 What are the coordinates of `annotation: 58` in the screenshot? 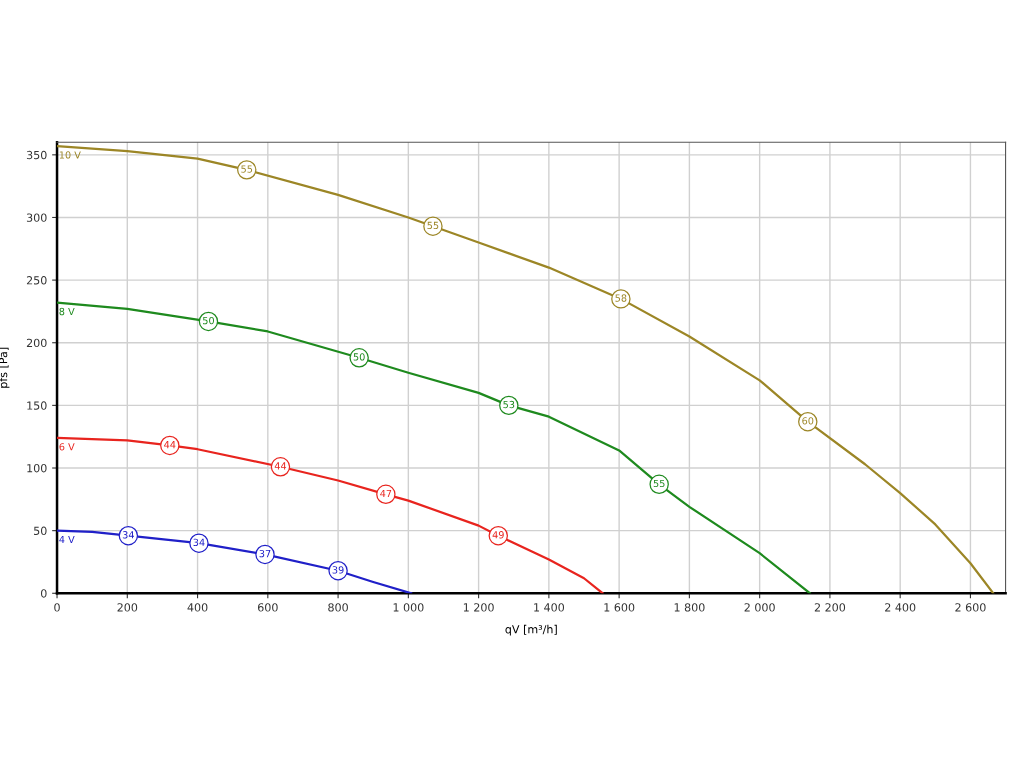 It's located at (621, 298).